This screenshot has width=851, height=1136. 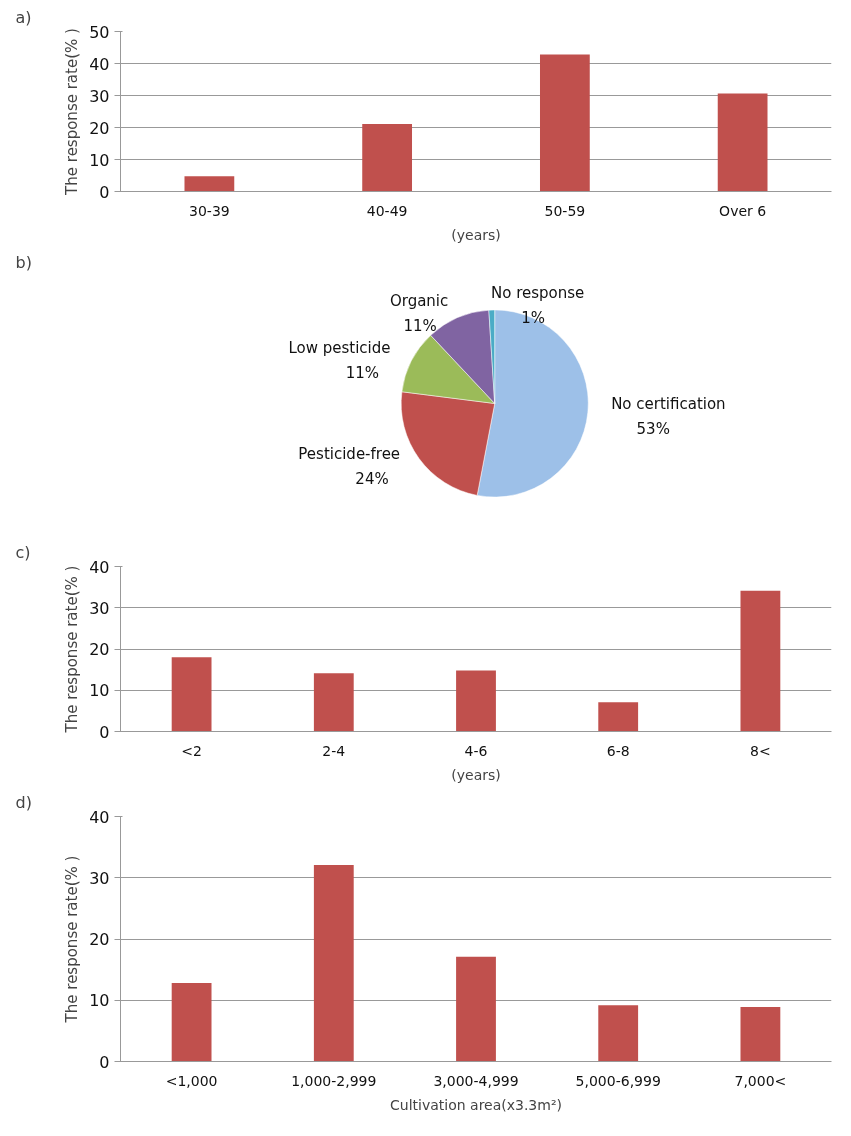 I want to click on x-tick-label: <2, so click(x=191, y=750).